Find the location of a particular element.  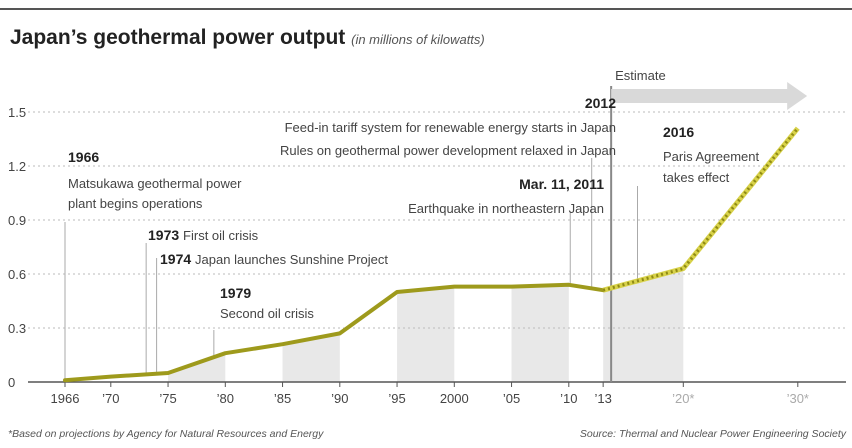

series-actual-line is located at coordinates (334, 332).